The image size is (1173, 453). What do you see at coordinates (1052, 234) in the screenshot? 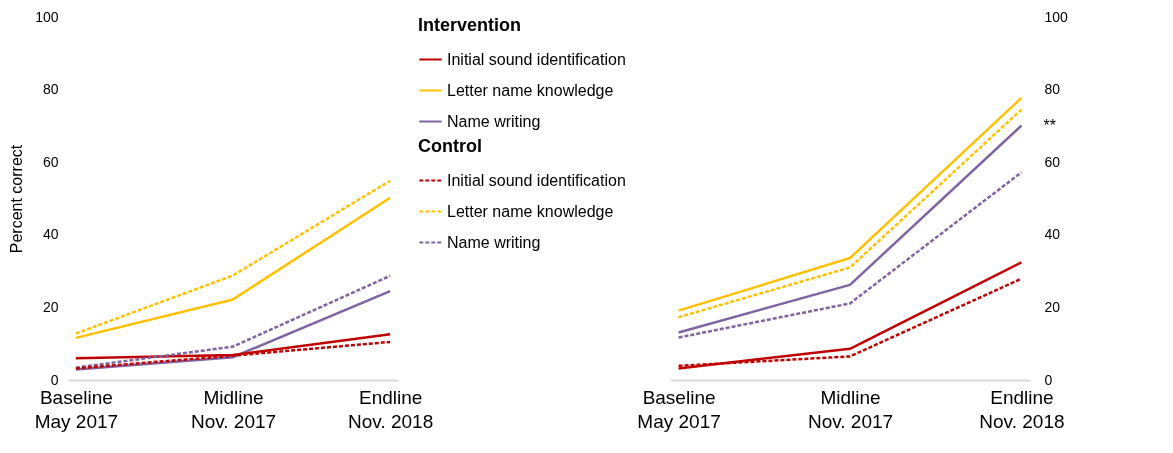
I see `y2-tick-label: 40` at bounding box center [1052, 234].